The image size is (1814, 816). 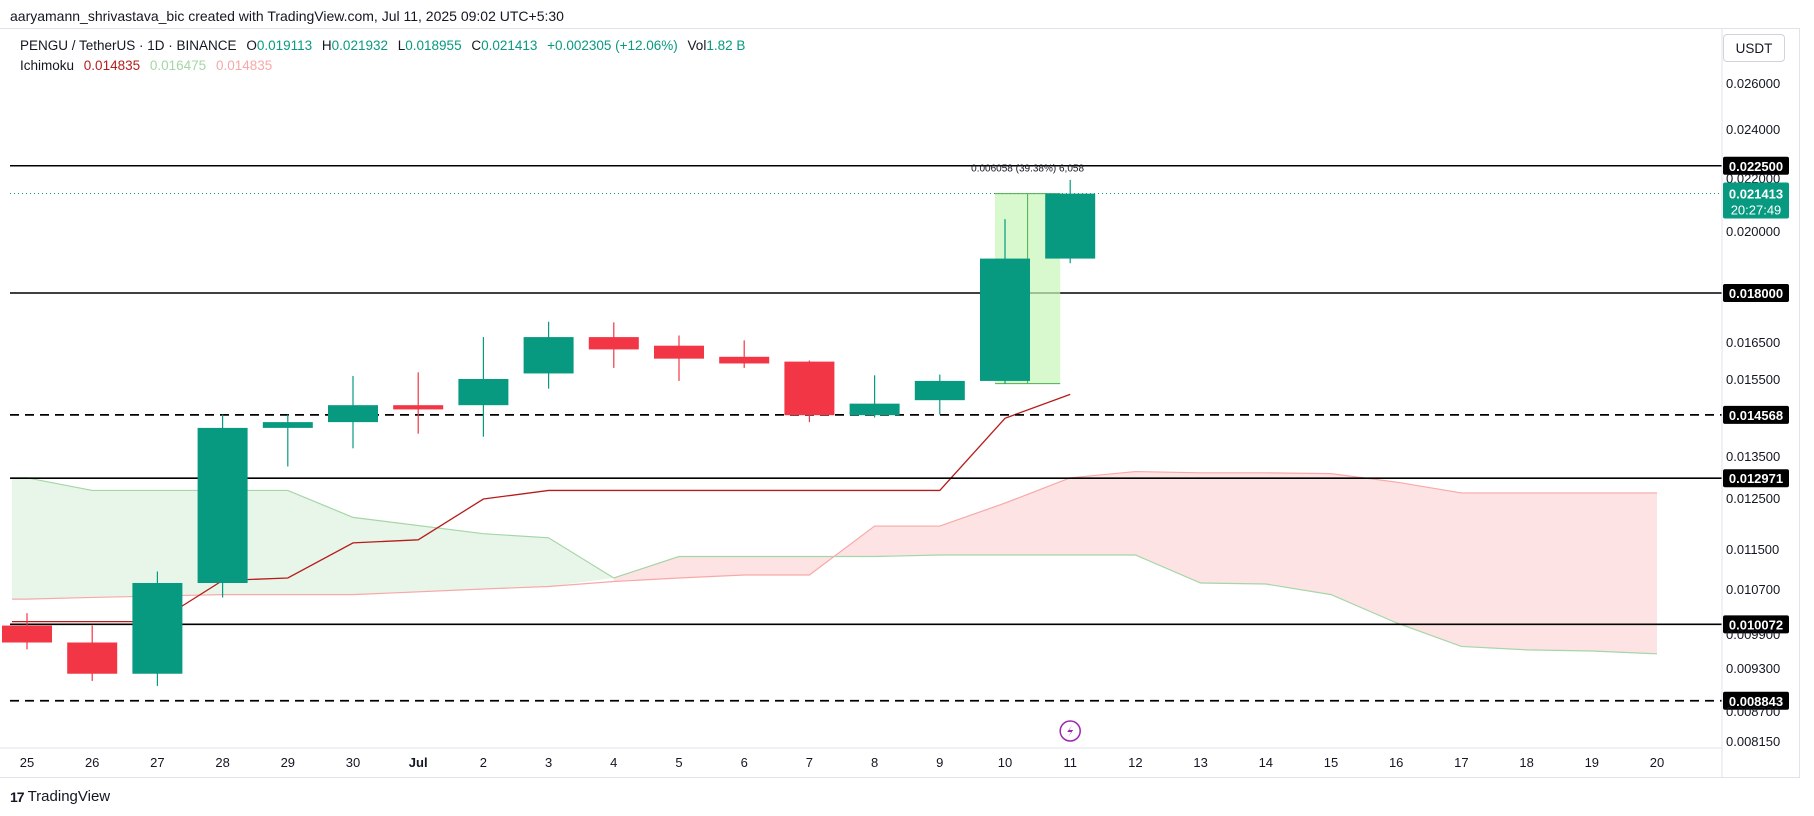 What do you see at coordinates (92, 762) in the screenshot?
I see `x-axis-tick-label: 26` at bounding box center [92, 762].